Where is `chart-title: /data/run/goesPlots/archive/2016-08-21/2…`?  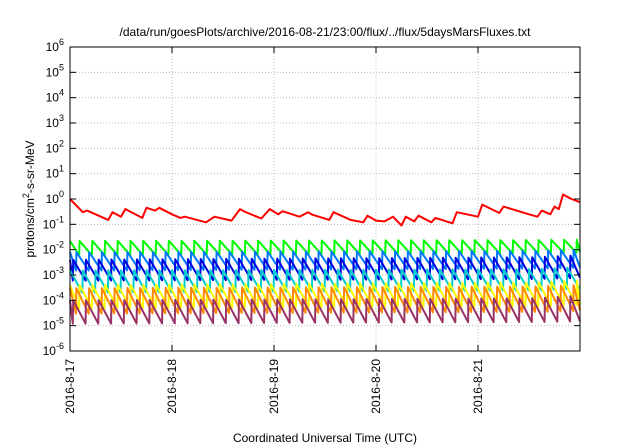 chart-title: /data/run/goesPlots/archive/2016-08-21/2… is located at coordinates (326, 32).